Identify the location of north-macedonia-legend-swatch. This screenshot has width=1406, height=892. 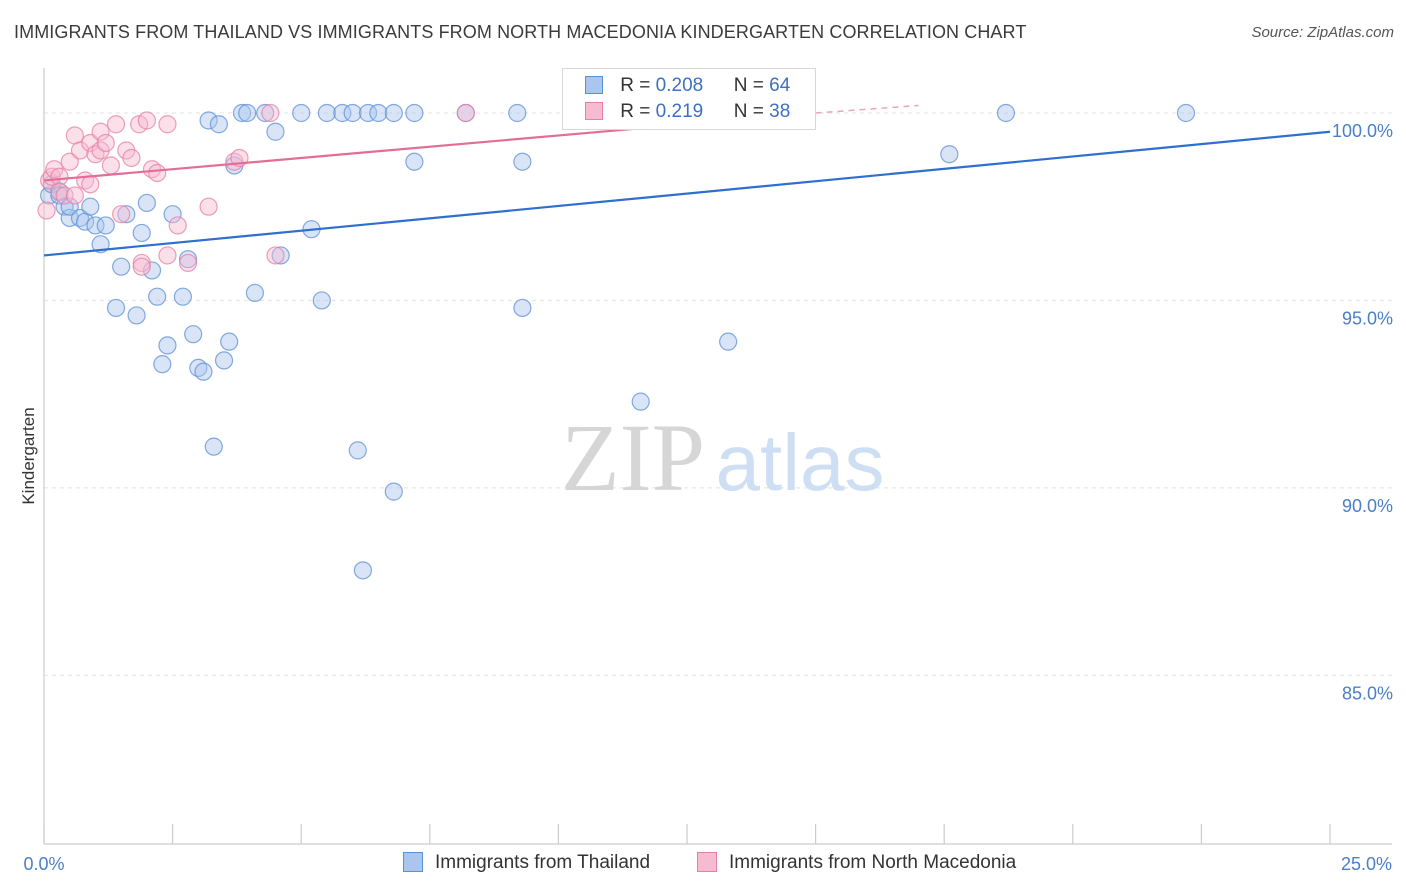
(707, 862).